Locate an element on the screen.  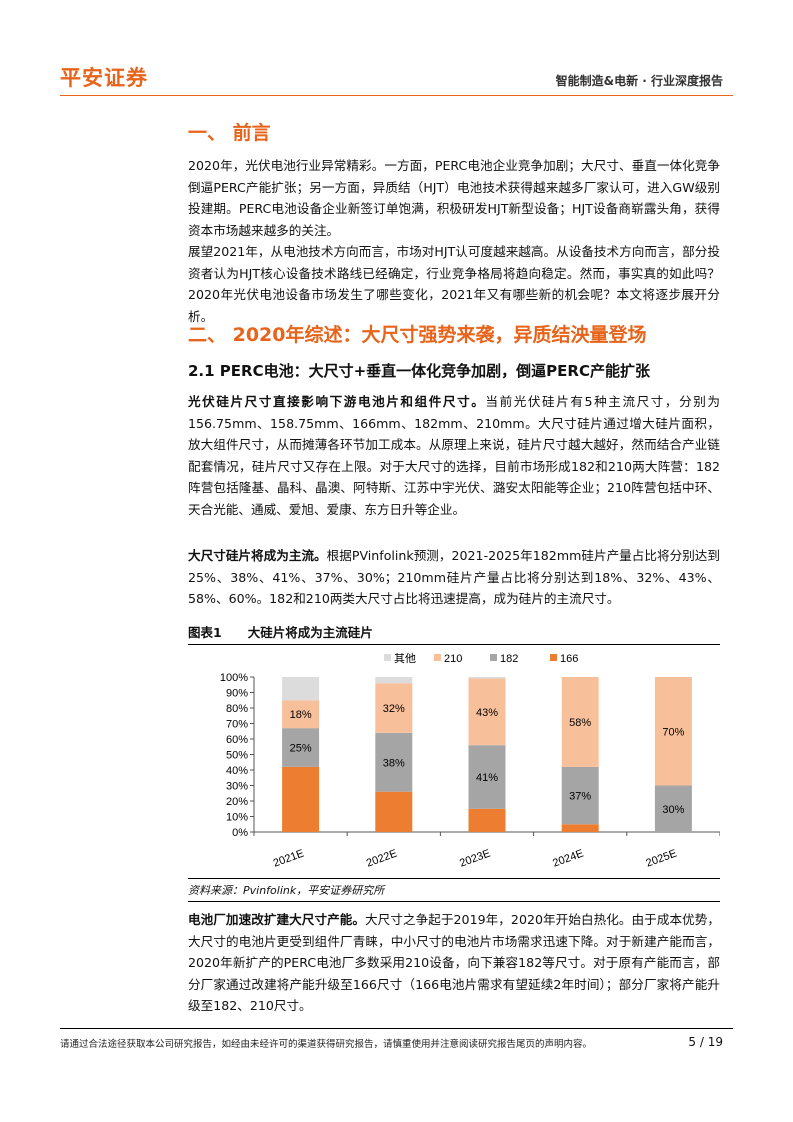
bar-segment-210-2025E is located at coordinates (673, 731).